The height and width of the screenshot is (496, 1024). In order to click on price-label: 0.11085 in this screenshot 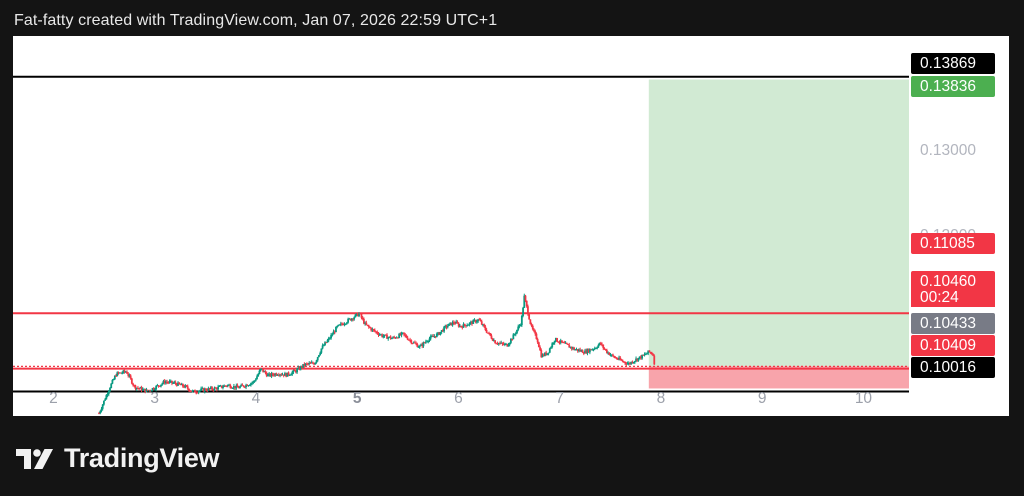, I will do `click(953, 243)`.